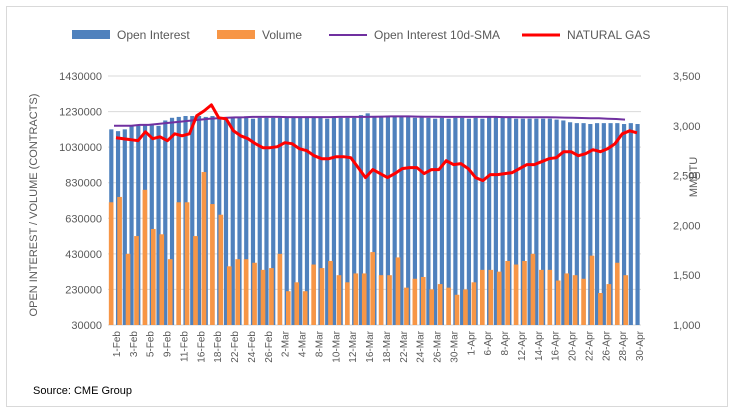 The height and width of the screenshot is (415, 736). What do you see at coordinates (269, 347) in the screenshot?
I see `x-tick-label: 26-Feb` at bounding box center [269, 347].